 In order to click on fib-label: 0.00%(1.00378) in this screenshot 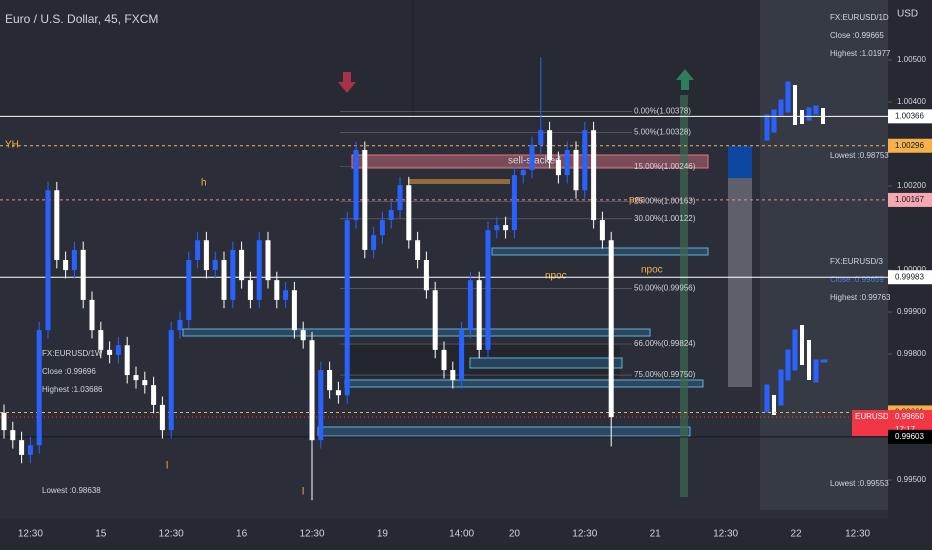, I will do `click(662, 110)`.